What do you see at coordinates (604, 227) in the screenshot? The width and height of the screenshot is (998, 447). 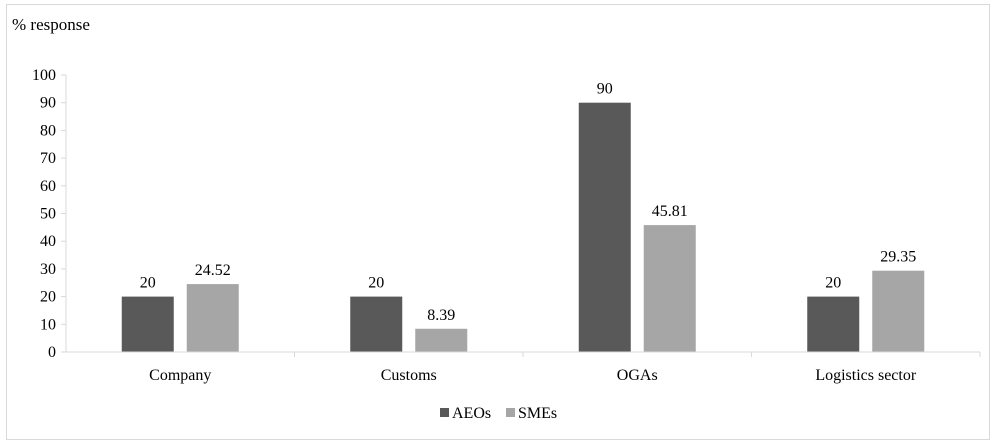 I see `bar-aeos-ogas` at bounding box center [604, 227].